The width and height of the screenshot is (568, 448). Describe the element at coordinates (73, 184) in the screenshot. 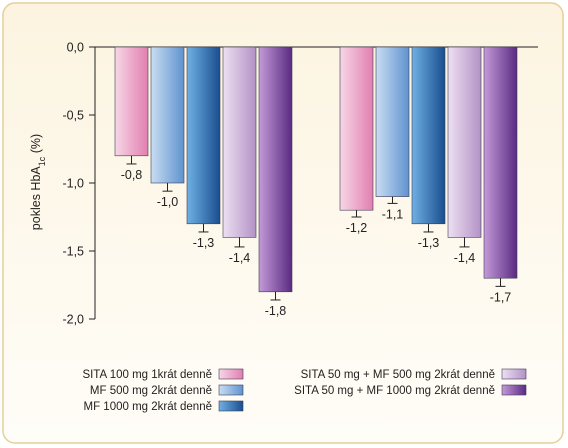

I see `y-tick-label: -1,0` at that location.